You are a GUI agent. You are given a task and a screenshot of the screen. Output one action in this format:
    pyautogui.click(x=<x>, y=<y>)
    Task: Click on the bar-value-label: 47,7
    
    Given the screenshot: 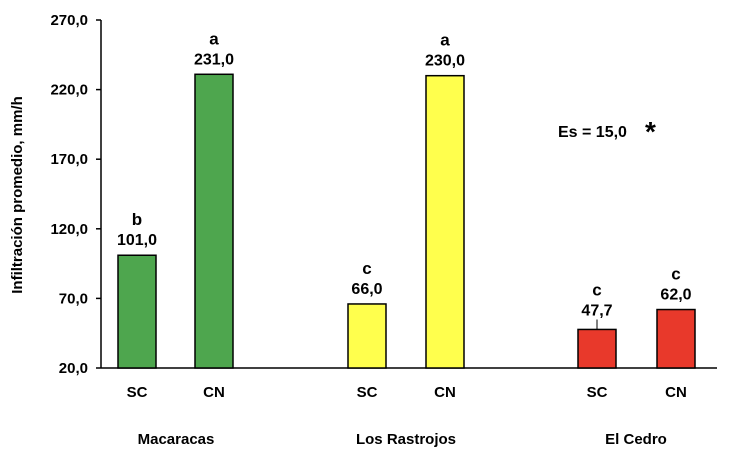 What is the action you would take?
    pyautogui.click(x=596, y=310)
    